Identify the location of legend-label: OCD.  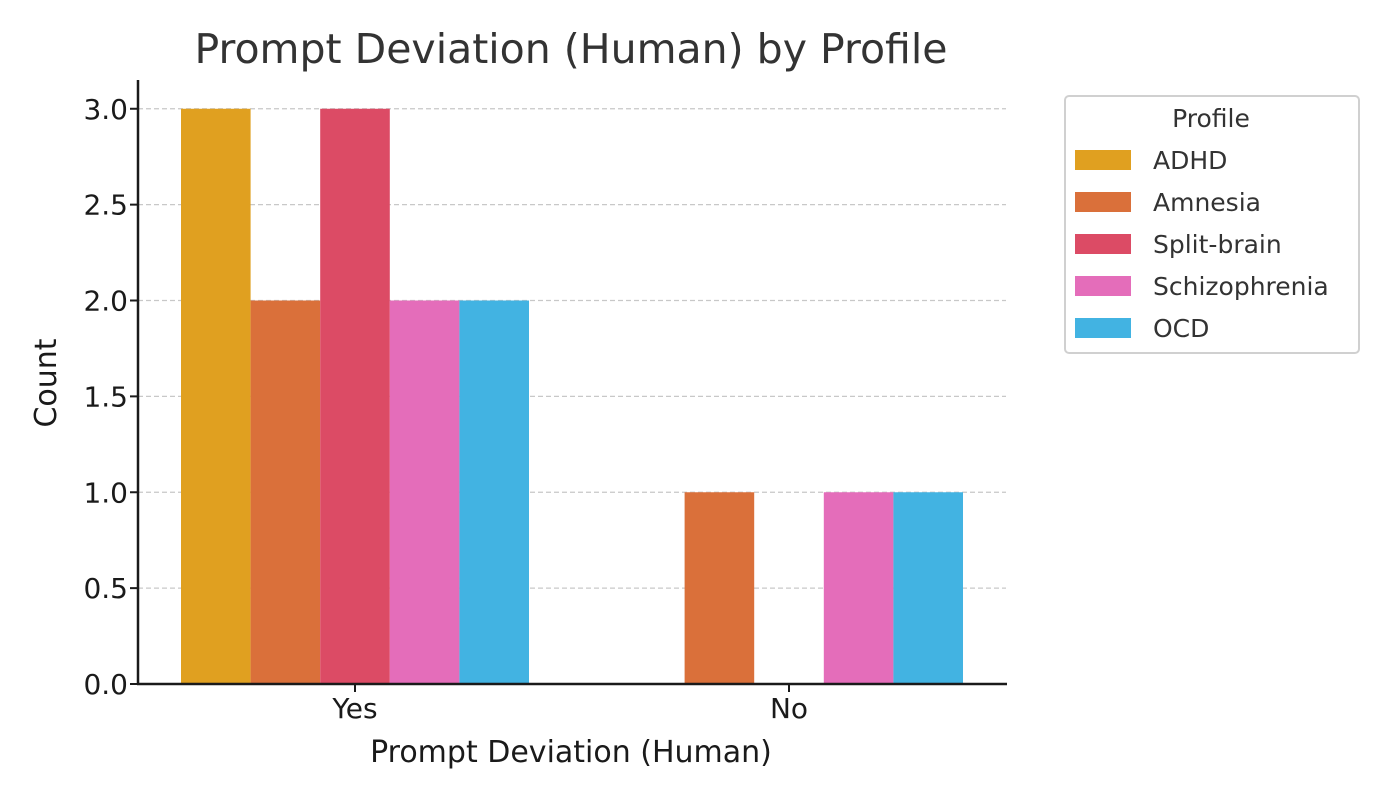
(1181, 328).